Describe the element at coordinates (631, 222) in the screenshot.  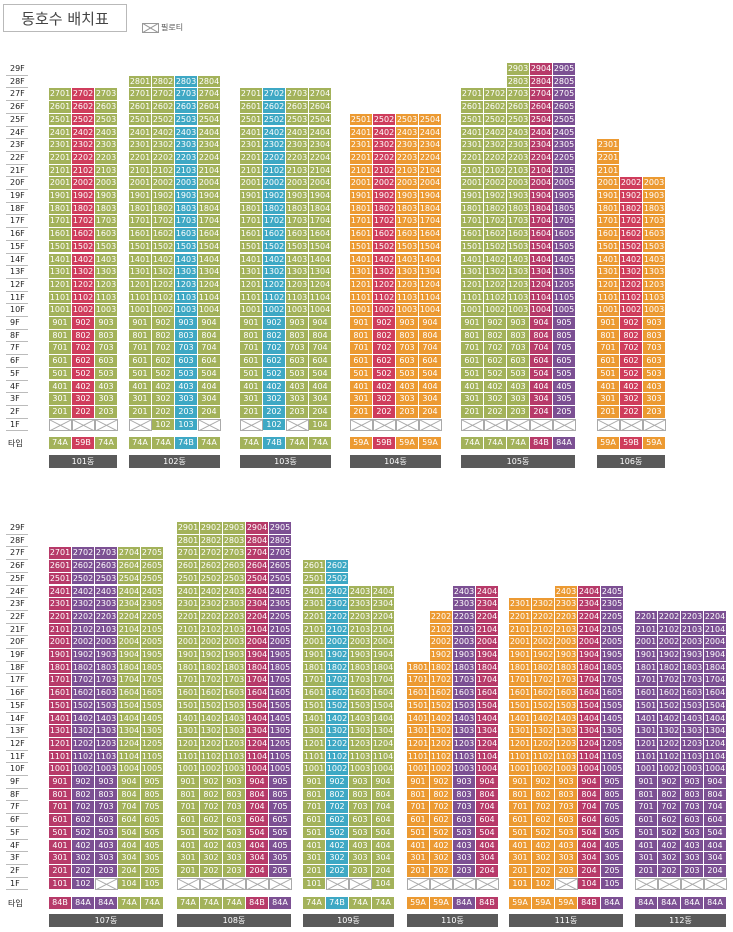
I see `unit-cell: 1702` at that location.